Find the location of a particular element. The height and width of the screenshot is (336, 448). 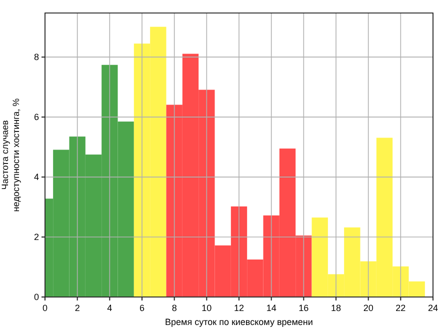

x-tick-label: 12 is located at coordinates (239, 308).